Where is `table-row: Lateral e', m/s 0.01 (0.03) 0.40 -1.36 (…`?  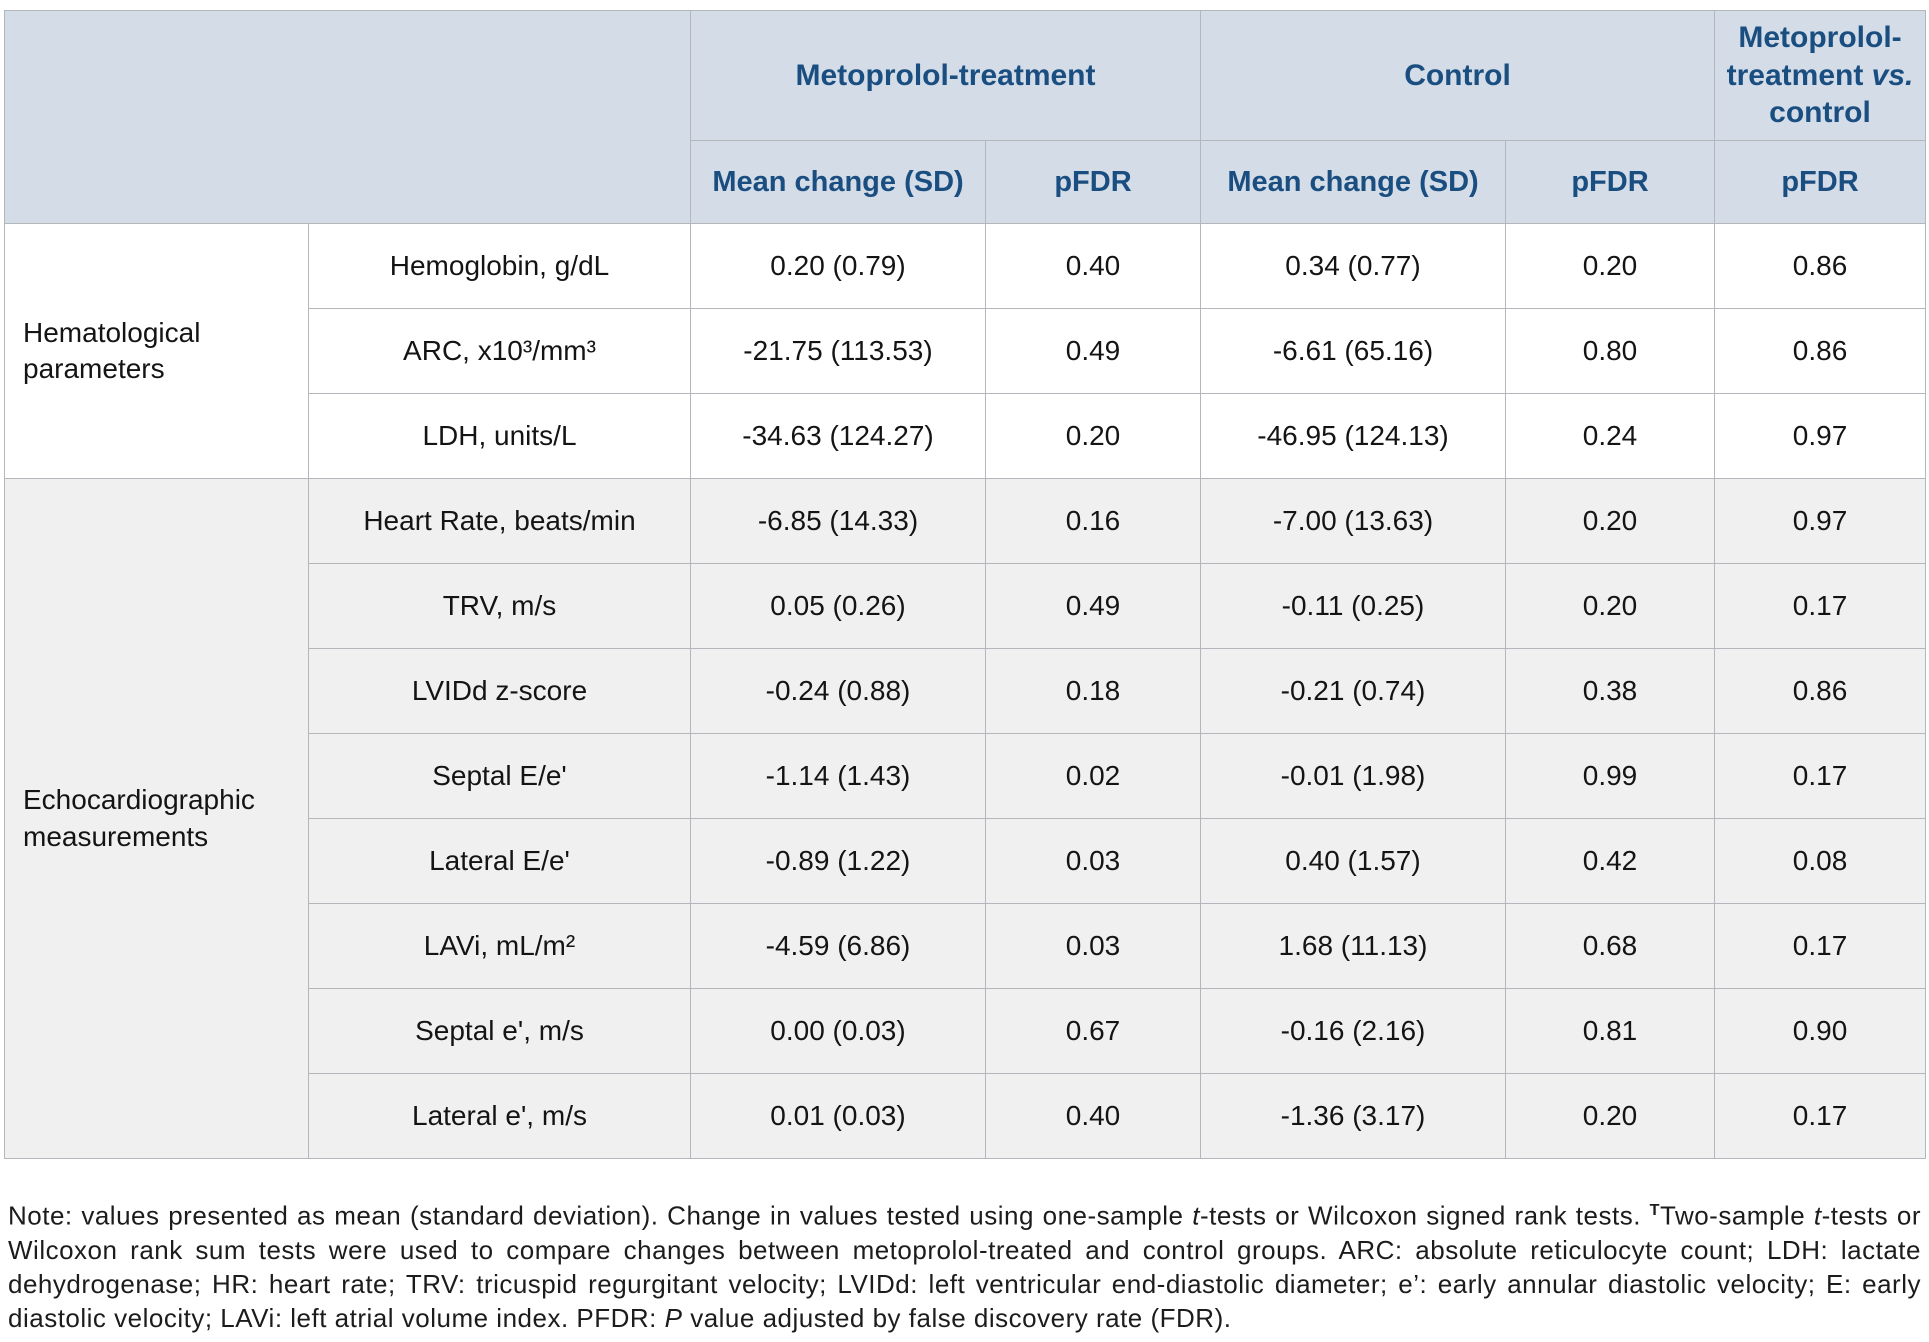 table-row: Lateral e', m/s 0.01 (0.03) 0.40 -1.36 (… is located at coordinates (965, 1116).